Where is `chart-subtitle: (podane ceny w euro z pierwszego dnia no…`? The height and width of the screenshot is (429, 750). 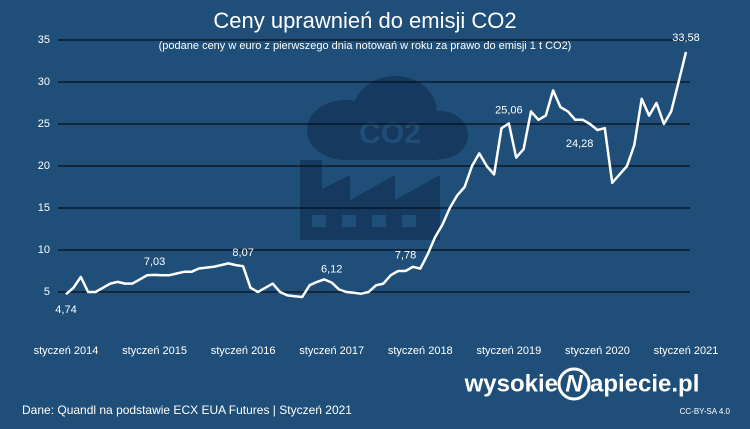 chart-subtitle: (podane ceny w euro z pierwszego dnia no… is located at coordinates (365, 46).